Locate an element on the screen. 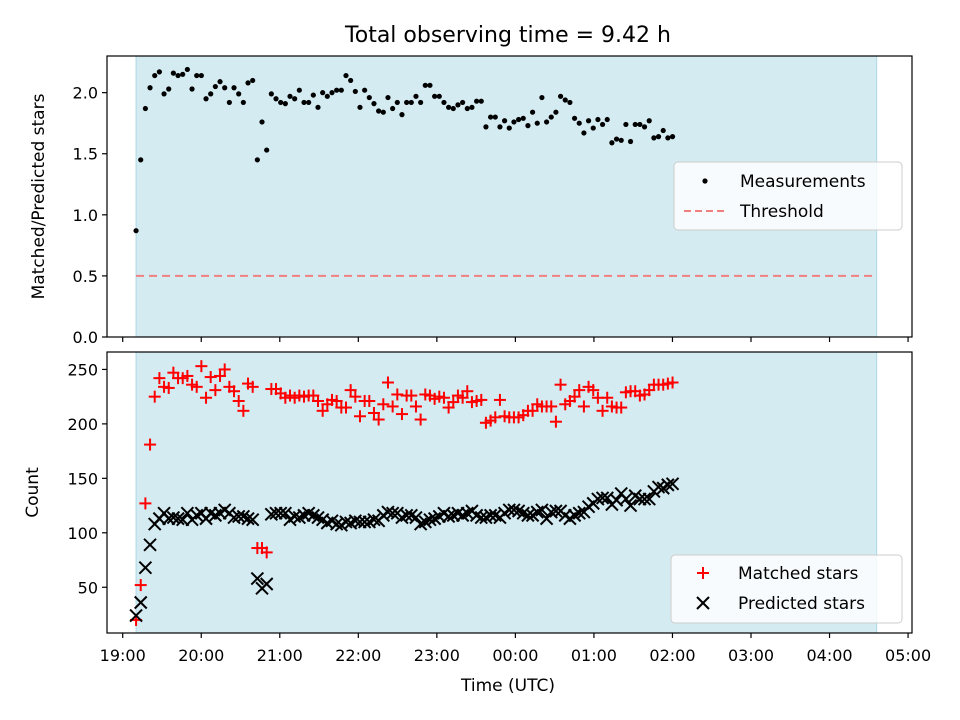  y-tick-label: 1.0 is located at coordinates (85, 215).